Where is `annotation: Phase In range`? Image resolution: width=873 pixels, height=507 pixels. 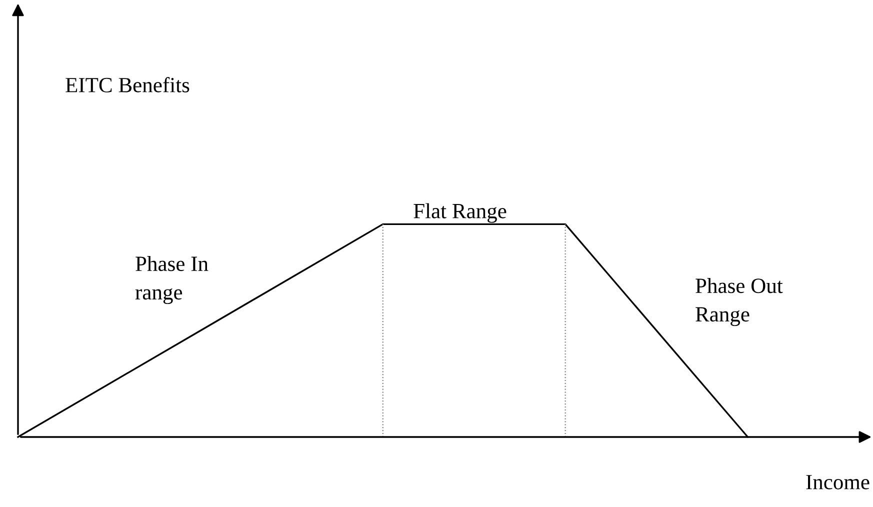 annotation: Phase In range is located at coordinates (171, 280).